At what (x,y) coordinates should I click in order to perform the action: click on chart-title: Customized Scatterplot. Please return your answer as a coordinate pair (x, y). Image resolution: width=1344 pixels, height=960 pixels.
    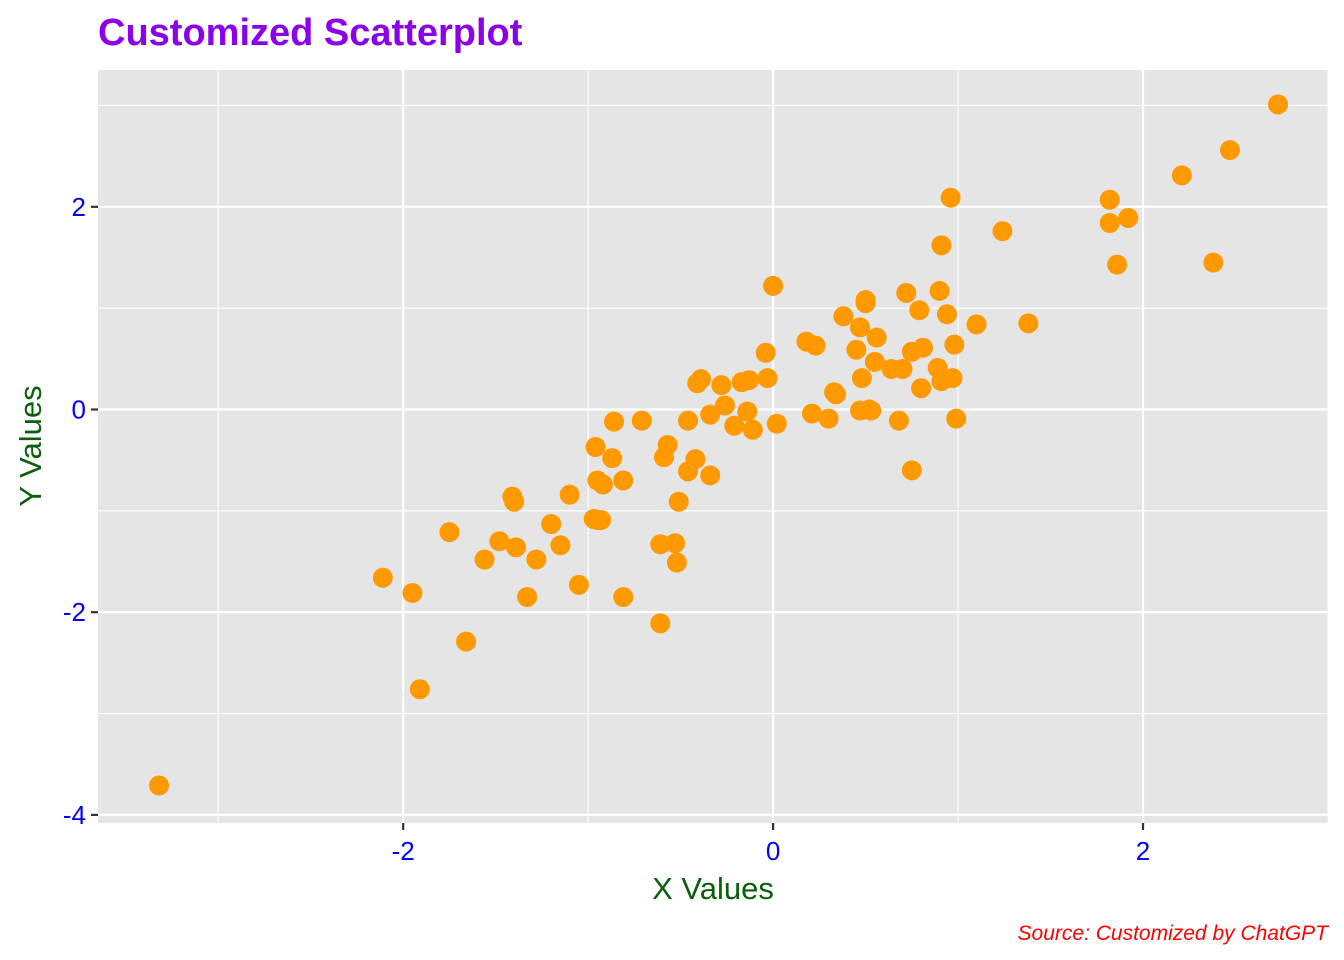
    Looking at the image, I should click on (310, 33).